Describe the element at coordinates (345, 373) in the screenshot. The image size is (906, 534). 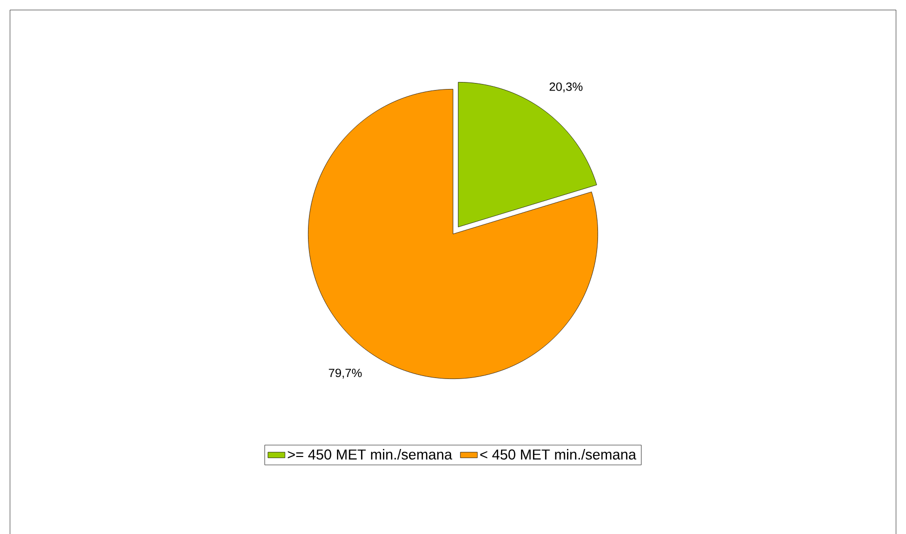
I see `data-label: 79,7%` at that location.